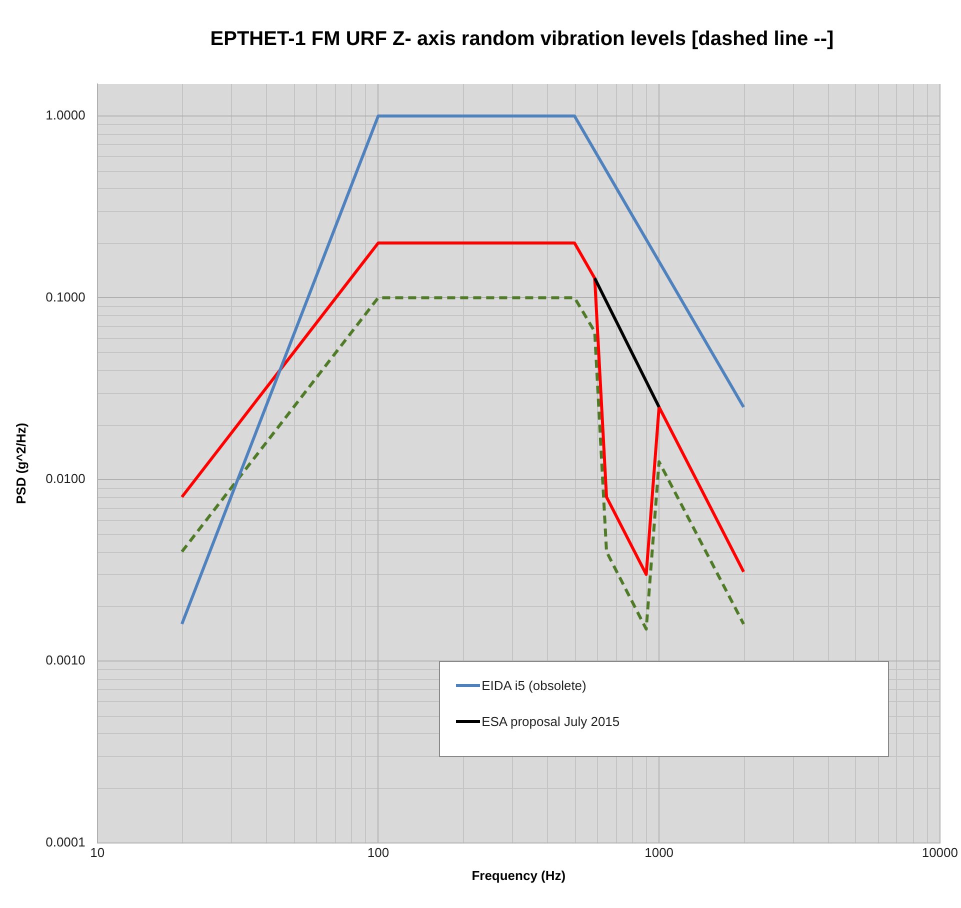 This screenshot has width=961, height=908. Describe the element at coordinates (66, 115) in the screenshot. I see `y-tick-label: 1.0000` at that location.